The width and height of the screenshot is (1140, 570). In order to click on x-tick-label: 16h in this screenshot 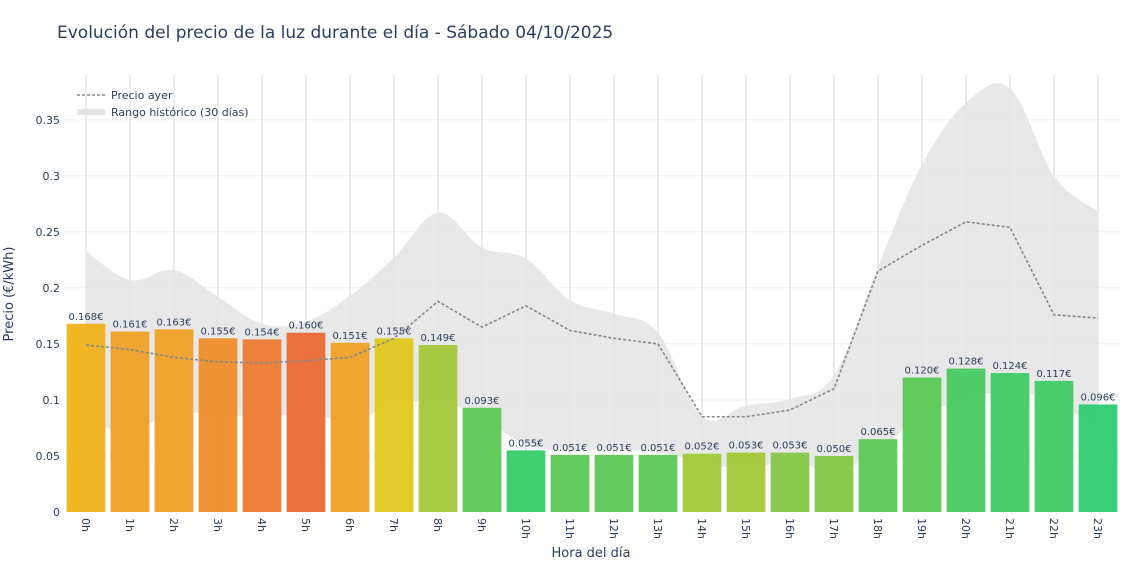, I will do `click(789, 528)`.